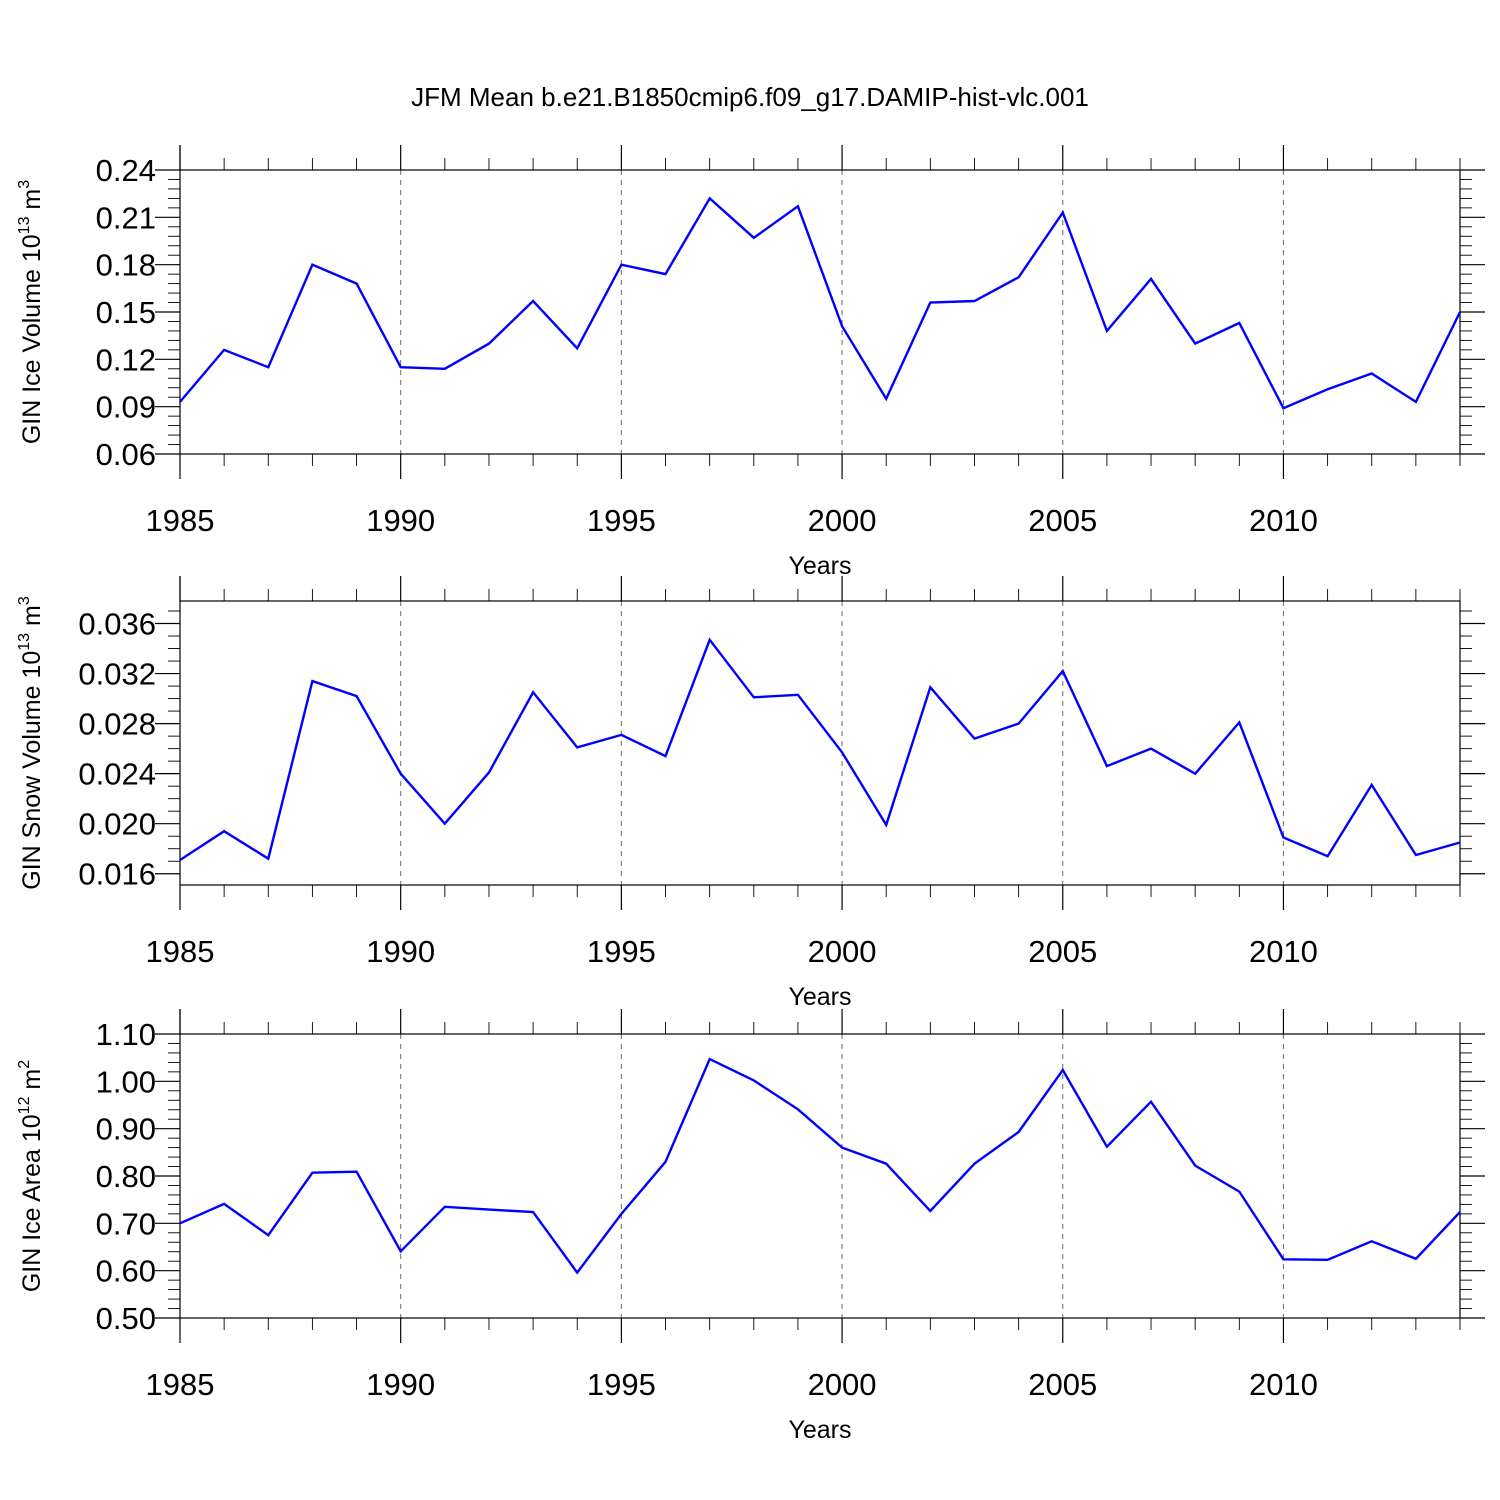 The height and width of the screenshot is (1500, 1500). I want to click on y-axis-label: GIN Ice Area 1012 m2, so click(31, 1176).